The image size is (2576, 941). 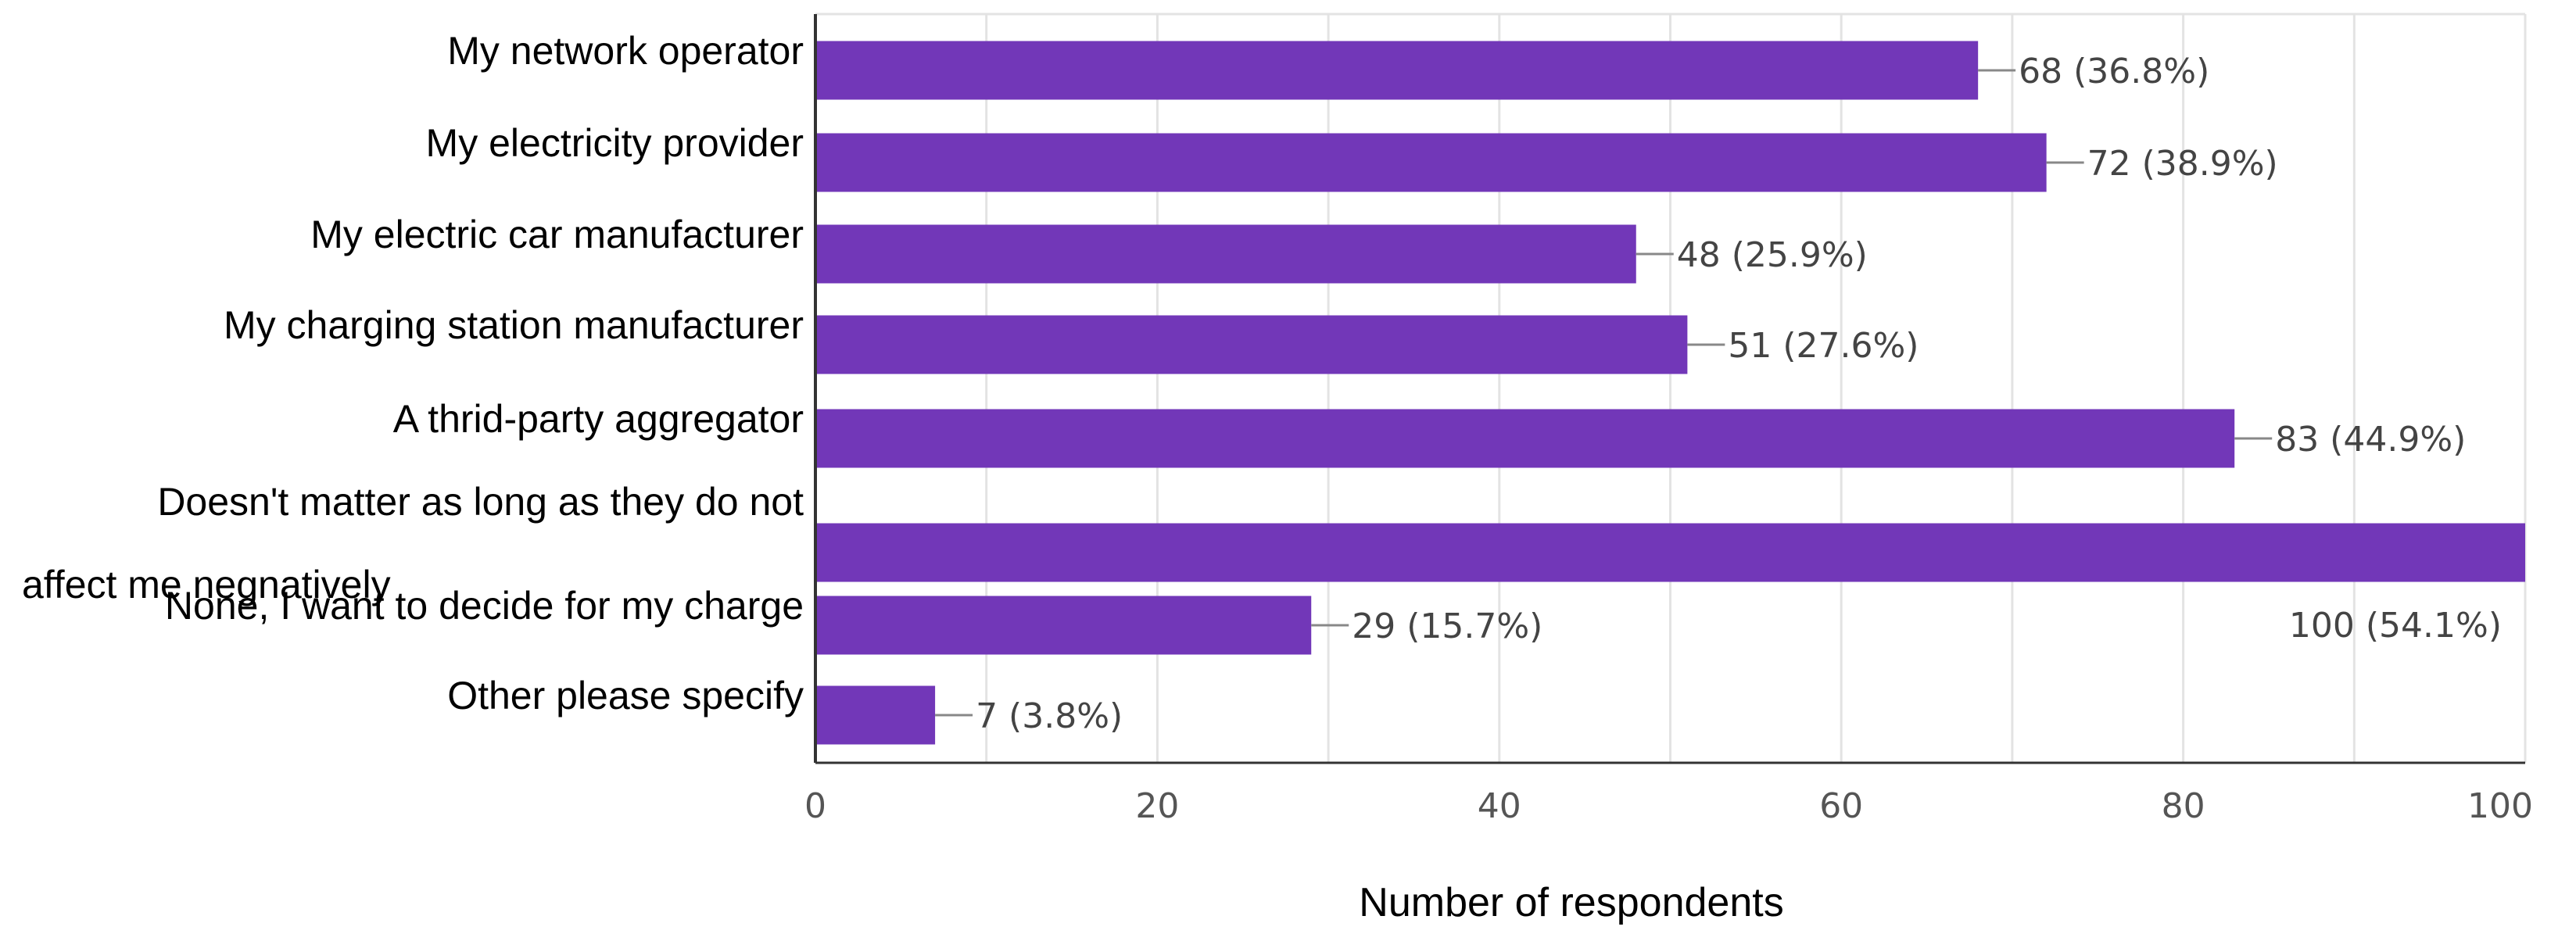 What do you see at coordinates (557, 235) in the screenshot?
I see `category-label: My electric car manufacturer` at bounding box center [557, 235].